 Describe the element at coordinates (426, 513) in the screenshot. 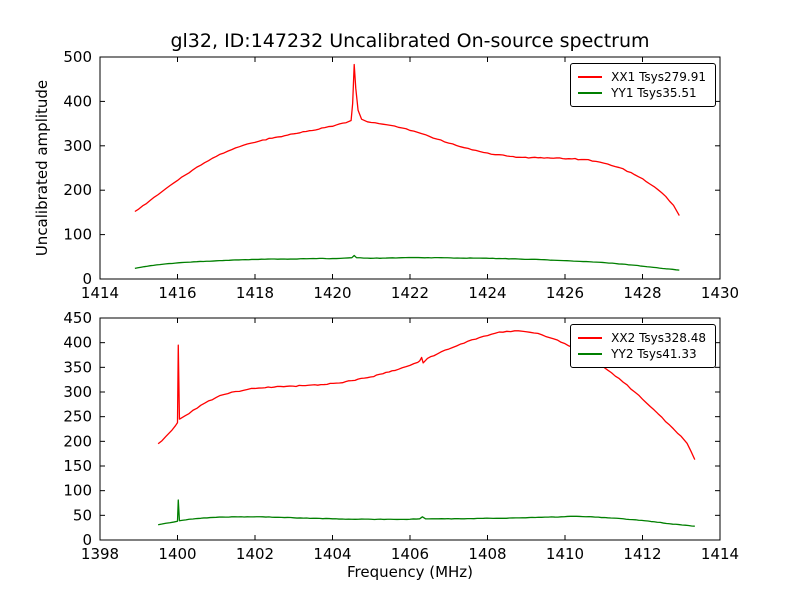

I see `series-line-yy2` at that location.